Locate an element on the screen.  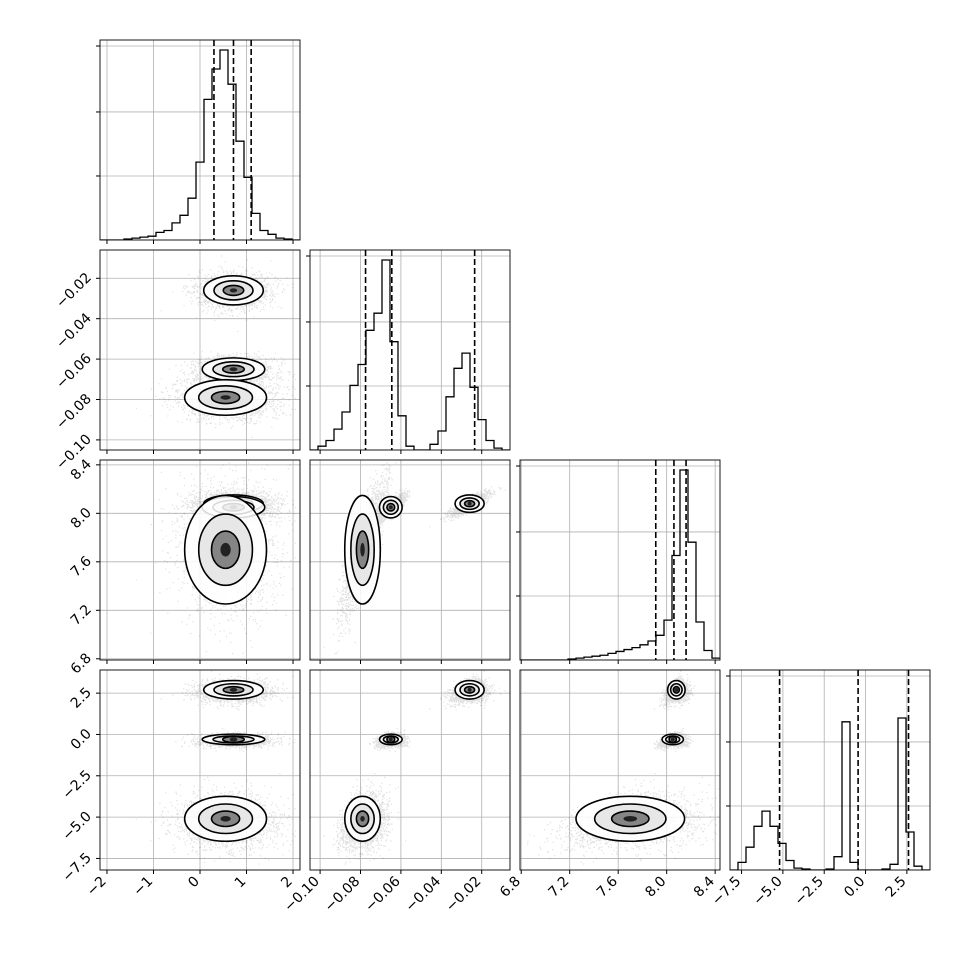
x-tick-label: 0 is located at coordinates (194, 883).